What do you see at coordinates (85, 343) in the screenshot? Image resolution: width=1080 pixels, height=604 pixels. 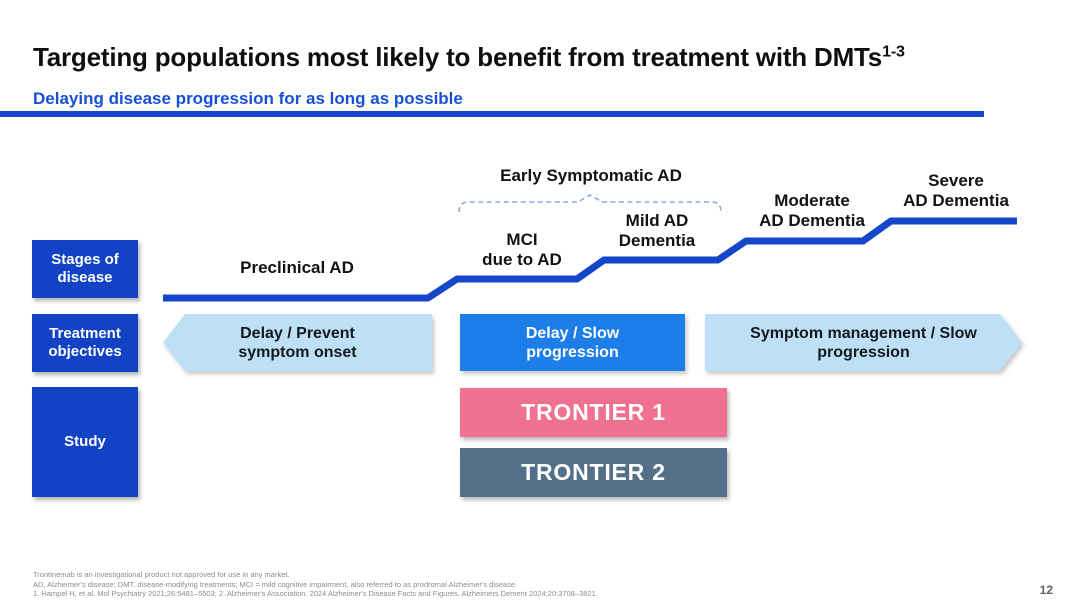 I see `row-label-treatment-objectives: Treatment objectives` at bounding box center [85, 343].